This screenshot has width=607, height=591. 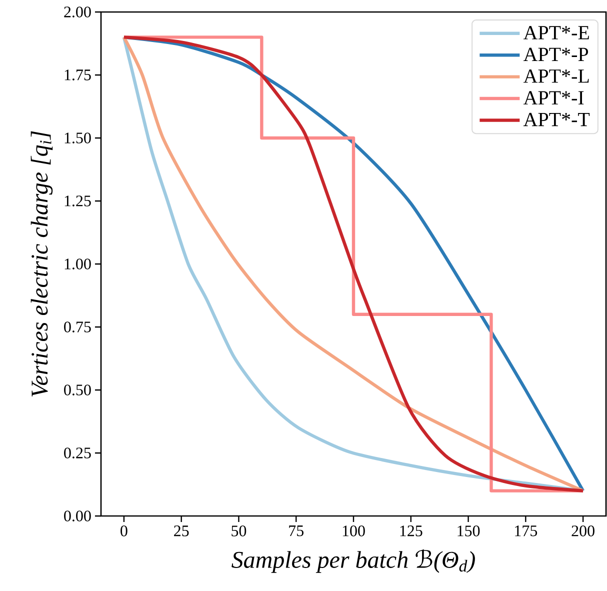 I want to click on y-tick-label: 1.25, so click(x=77, y=201).